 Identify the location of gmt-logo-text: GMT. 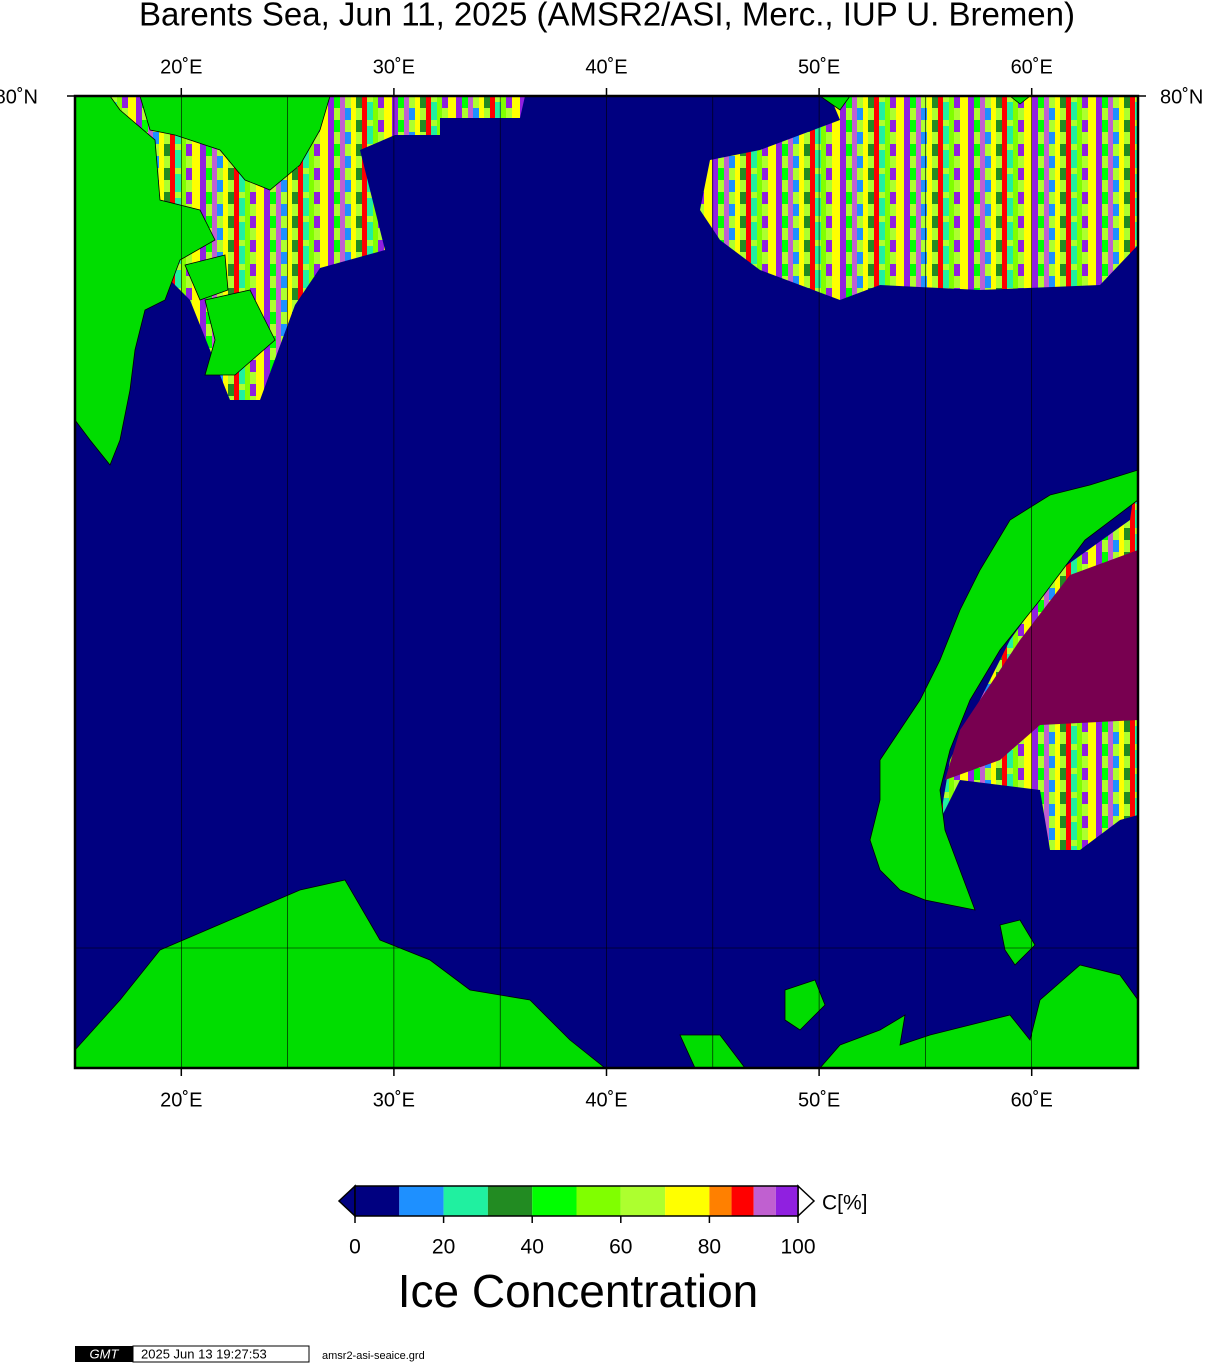
(105, 1353).